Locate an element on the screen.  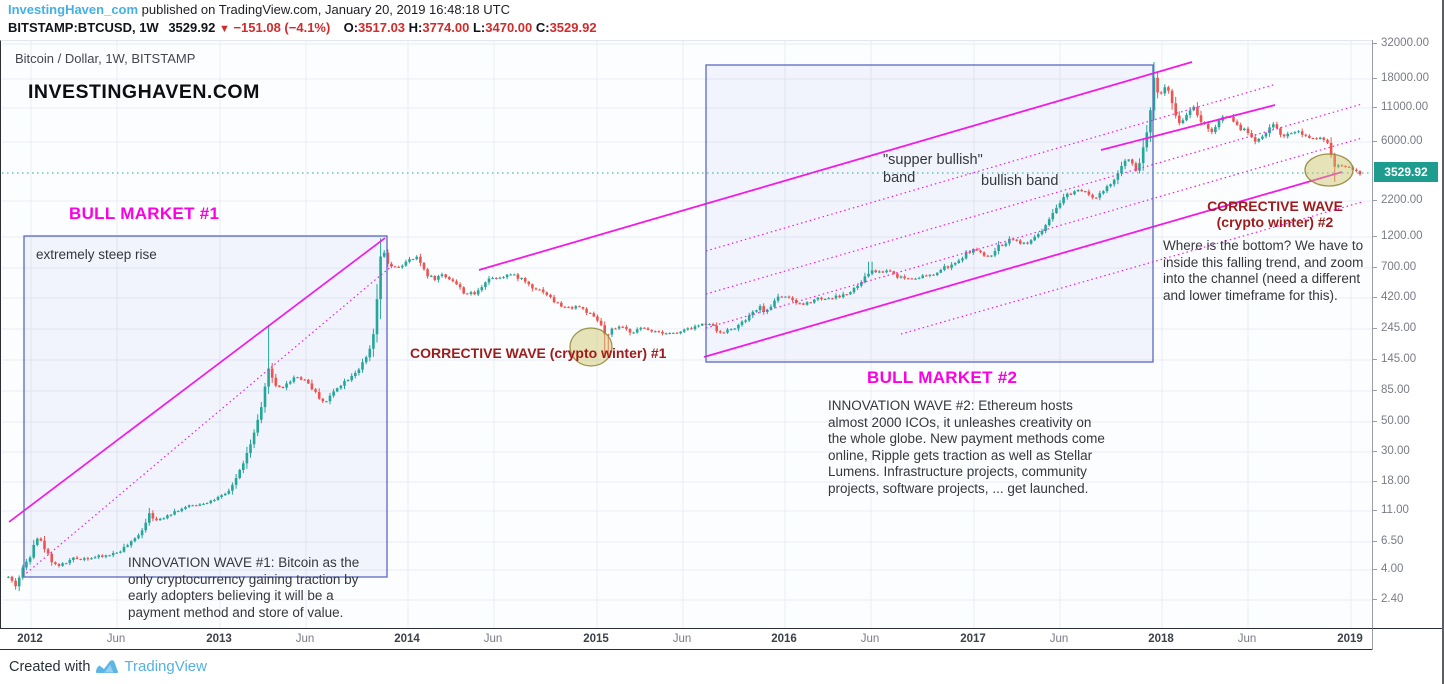
ohlc-value: 3774.00 is located at coordinates (447, 27).